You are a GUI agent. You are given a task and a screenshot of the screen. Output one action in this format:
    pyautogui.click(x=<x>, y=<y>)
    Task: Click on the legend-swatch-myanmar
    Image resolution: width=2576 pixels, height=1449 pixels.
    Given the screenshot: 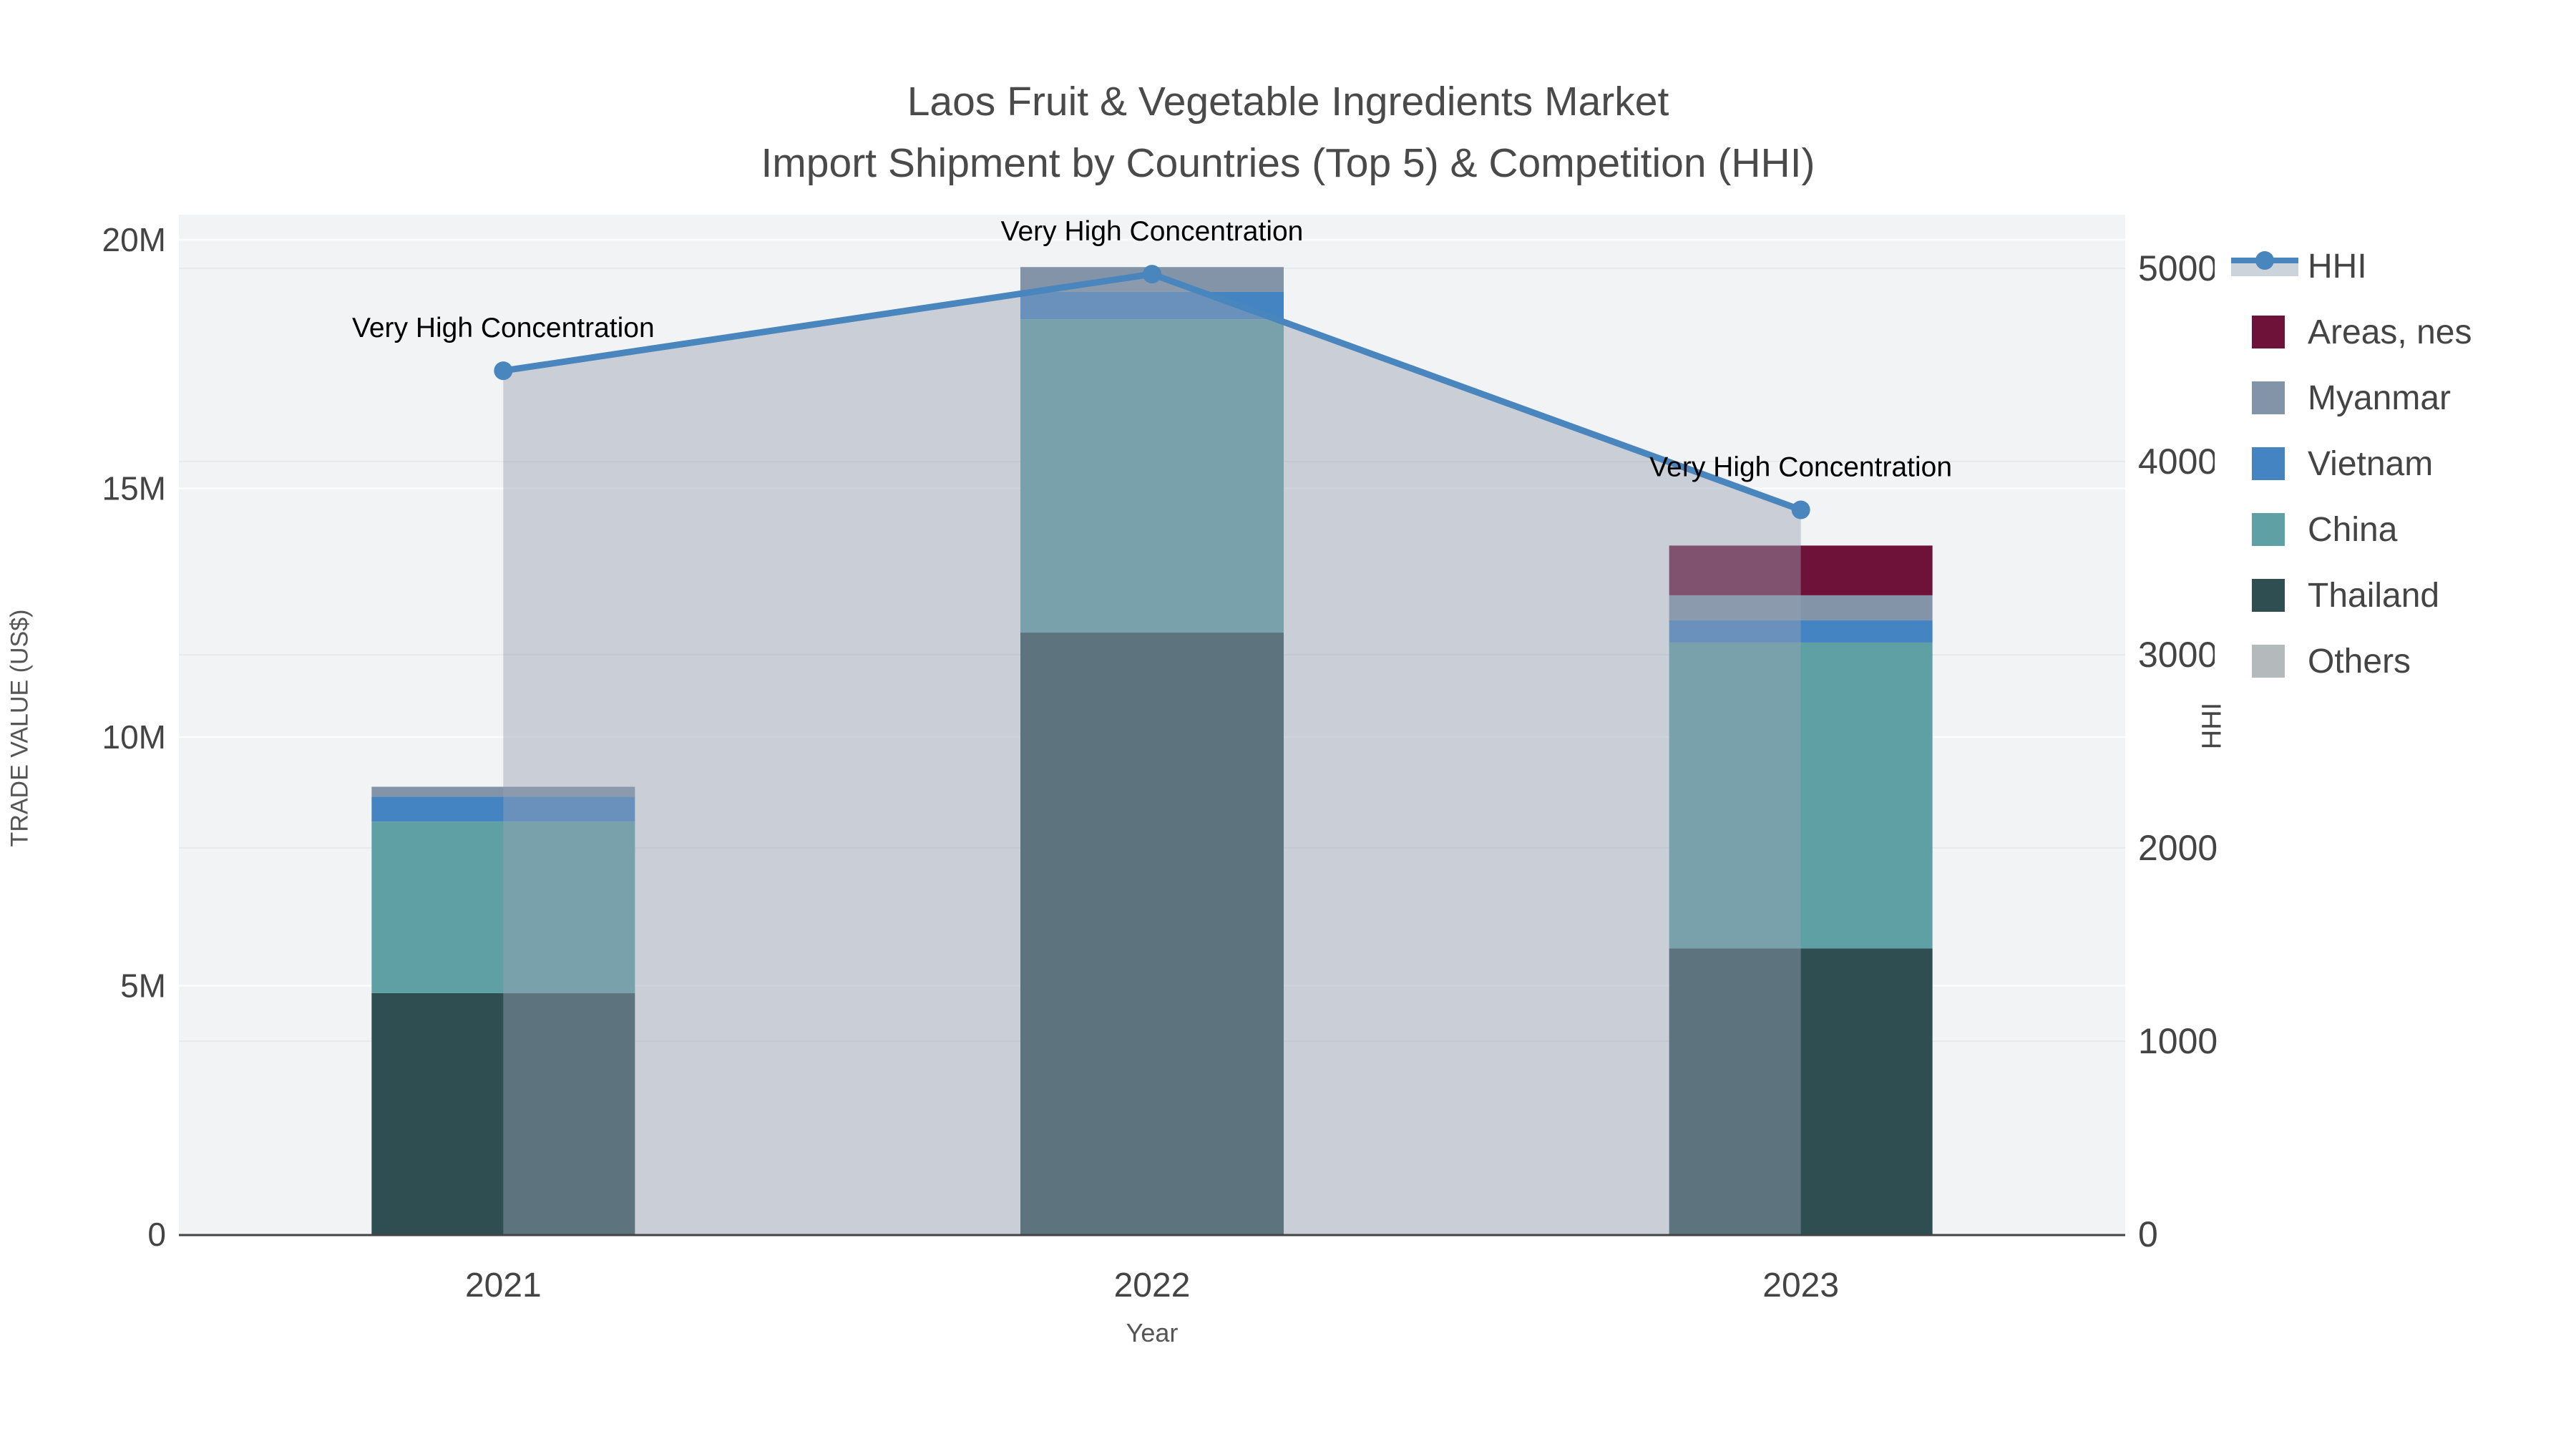 What is the action you would take?
    pyautogui.click(x=2268, y=397)
    